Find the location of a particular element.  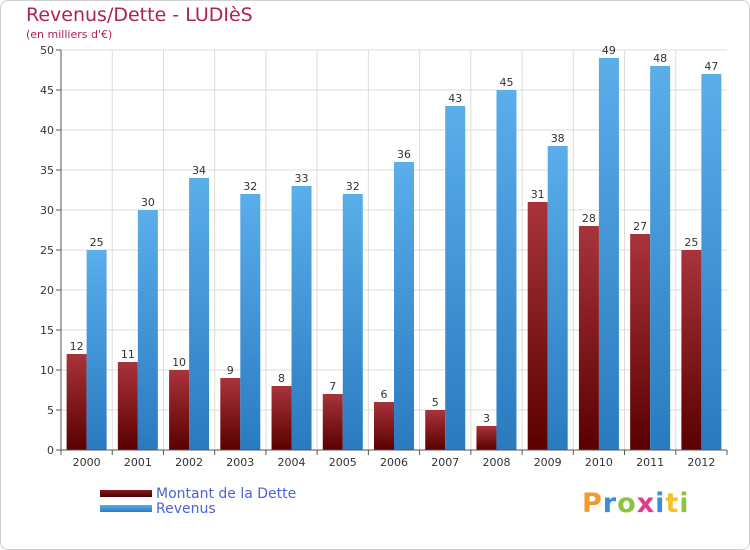

legend-swatch-revenus is located at coordinates (126, 508).